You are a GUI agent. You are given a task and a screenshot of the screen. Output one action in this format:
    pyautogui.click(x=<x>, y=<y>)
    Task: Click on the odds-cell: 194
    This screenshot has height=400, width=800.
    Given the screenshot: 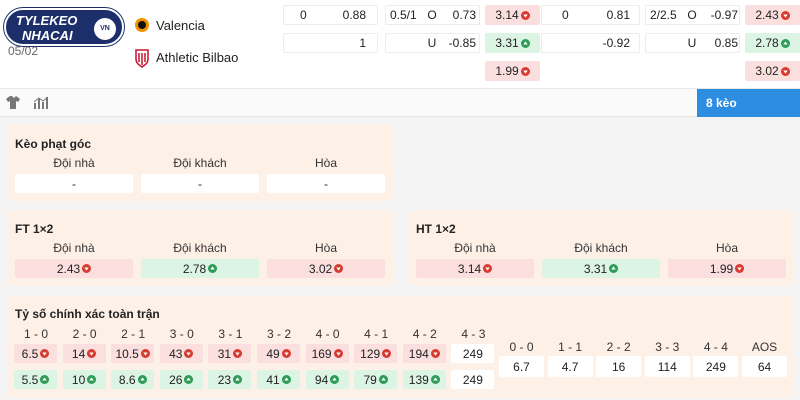 What is the action you would take?
    pyautogui.click(x=424, y=353)
    